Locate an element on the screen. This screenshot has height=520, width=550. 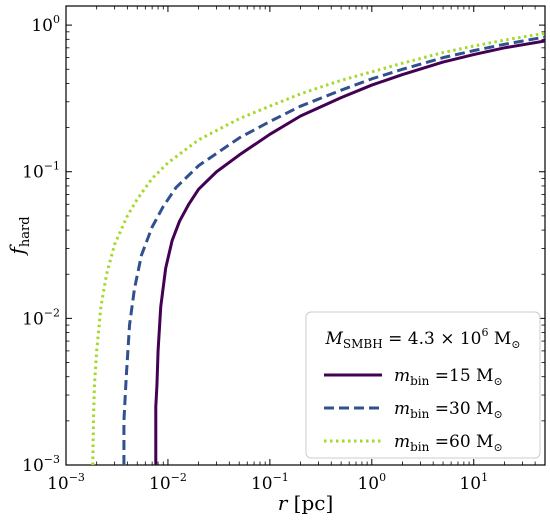
legend-label-mbin15: mbin =15 M⊙ is located at coordinates (448, 377).